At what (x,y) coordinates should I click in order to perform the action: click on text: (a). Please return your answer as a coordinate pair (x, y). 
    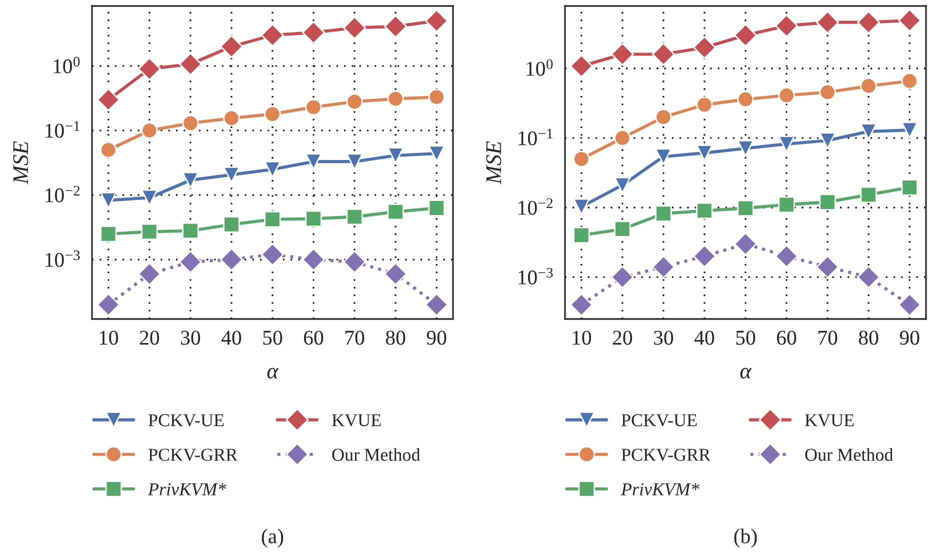
    Looking at the image, I should click on (273, 538).